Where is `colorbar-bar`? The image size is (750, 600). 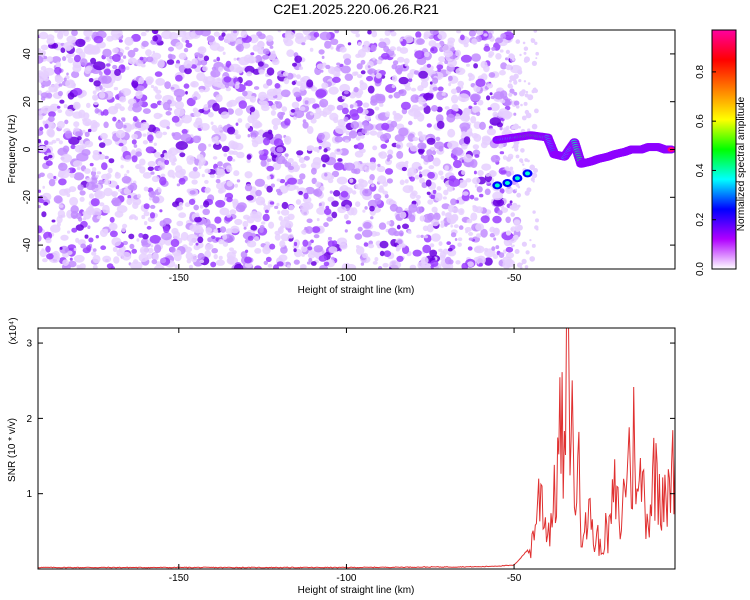 colorbar-bar is located at coordinates (724, 149).